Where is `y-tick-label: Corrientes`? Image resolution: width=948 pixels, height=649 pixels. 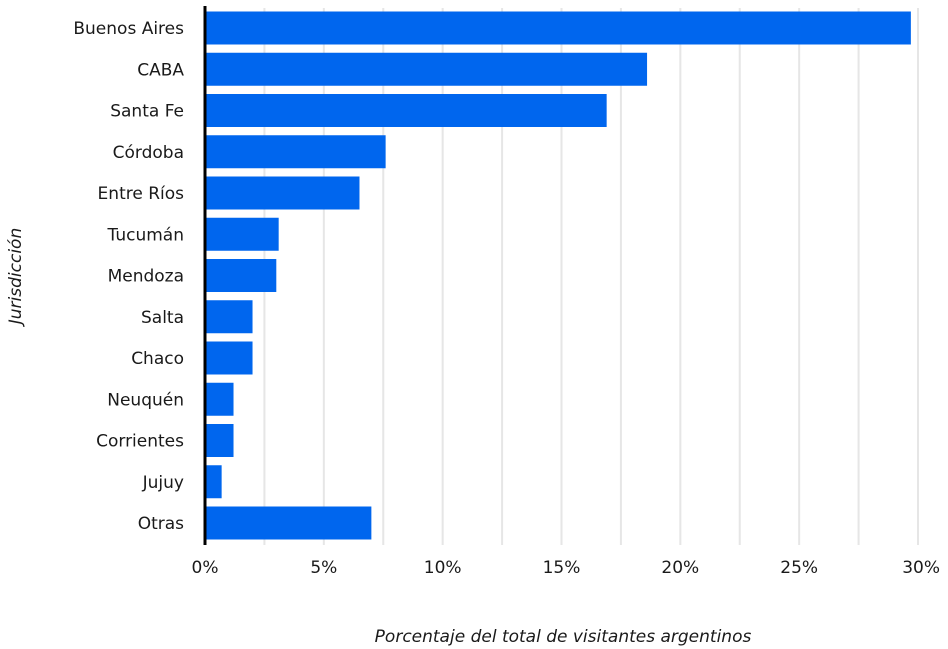 y-tick-label: Corrientes is located at coordinates (140, 442).